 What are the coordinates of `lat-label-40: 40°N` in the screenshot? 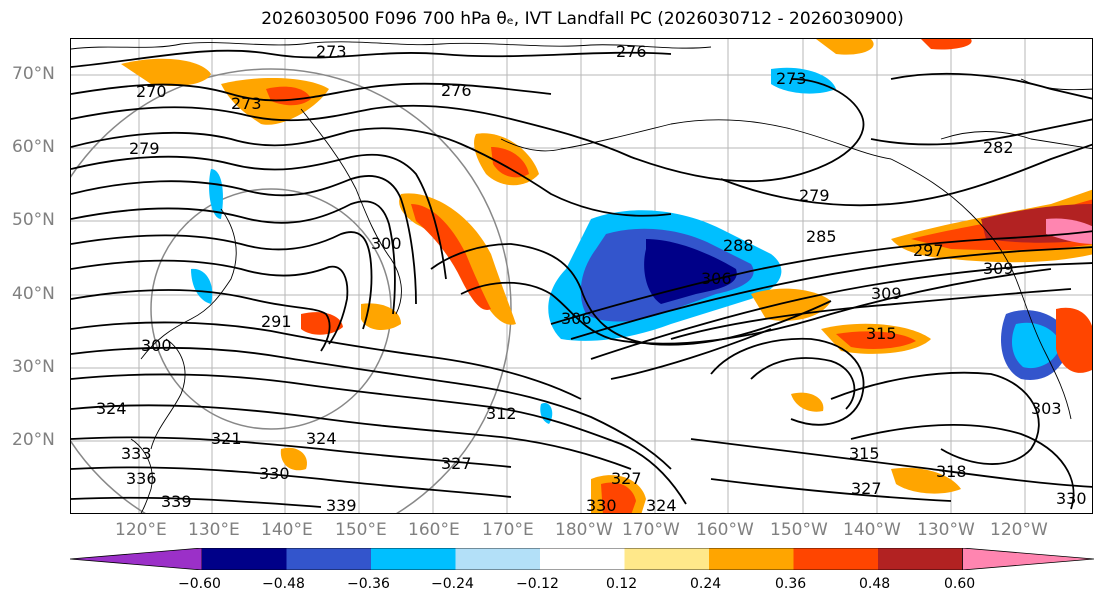 It's located at (33, 294).